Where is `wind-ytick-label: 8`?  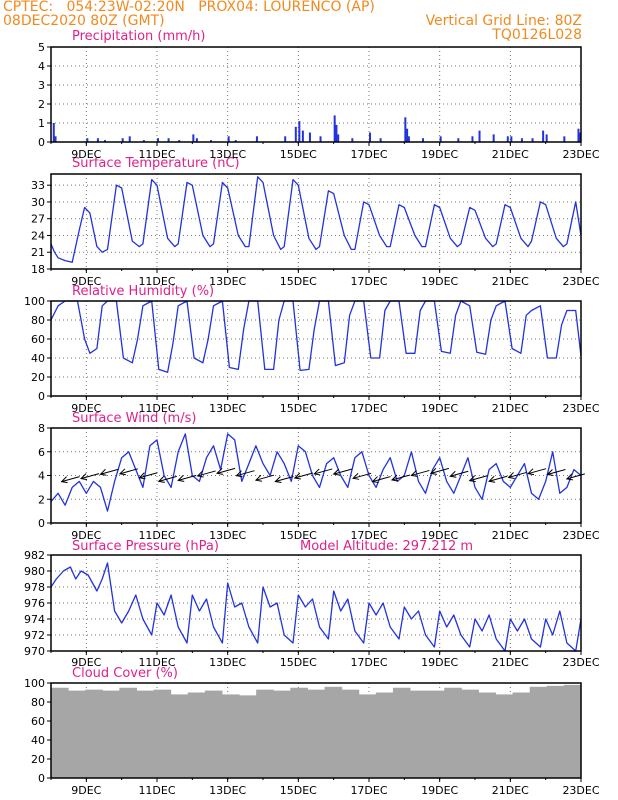
wind-ytick-label: 8 is located at coordinates (41, 428).